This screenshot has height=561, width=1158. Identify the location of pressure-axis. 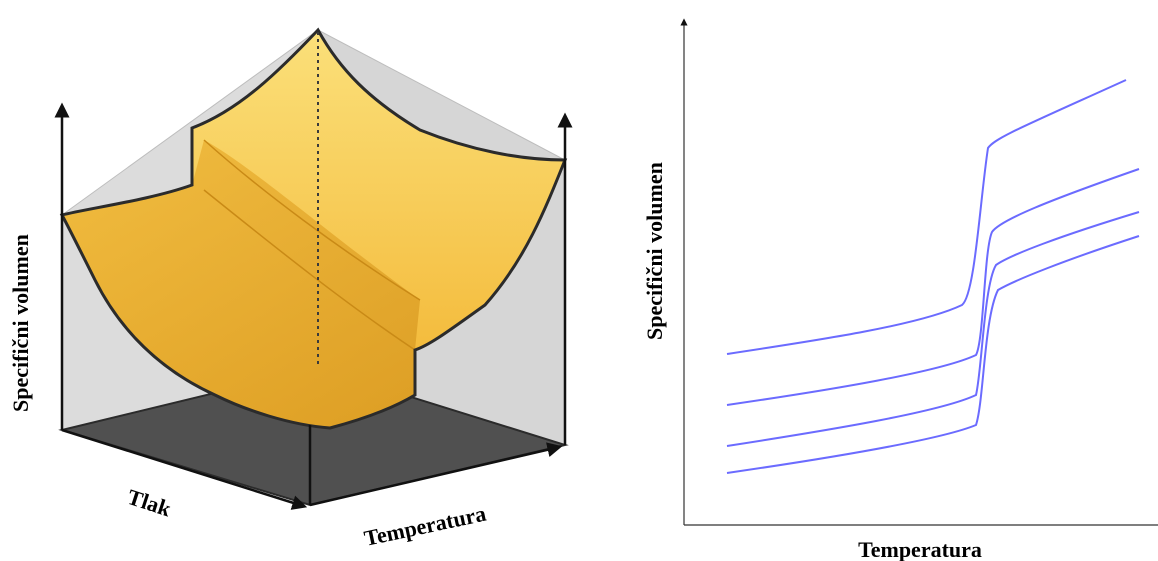
(184, 469).